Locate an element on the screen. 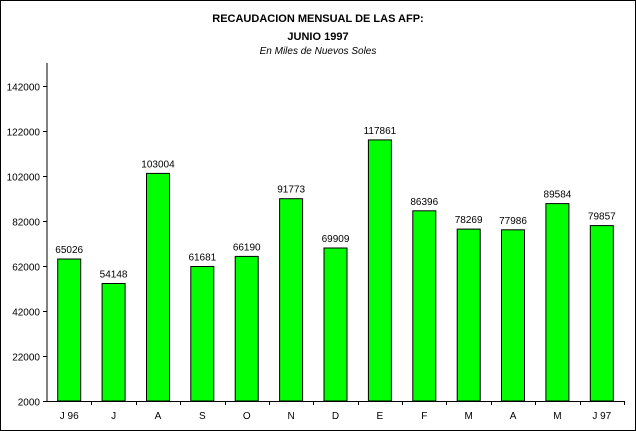 This screenshot has width=636, height=431. y-tick-label: 62000 is located at coordinates (26, 268).